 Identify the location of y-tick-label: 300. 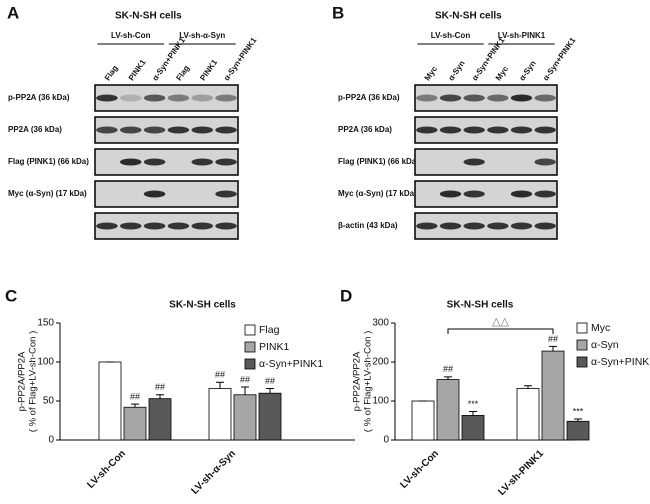
(380, 323).